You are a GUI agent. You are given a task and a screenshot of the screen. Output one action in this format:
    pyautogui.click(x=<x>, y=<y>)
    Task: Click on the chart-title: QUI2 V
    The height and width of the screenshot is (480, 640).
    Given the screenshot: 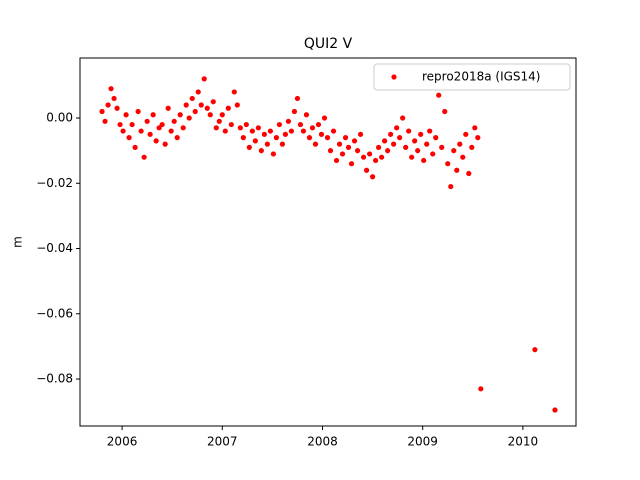 What is the action you would take?
    pyautogui.click(x=328, y=44)
    